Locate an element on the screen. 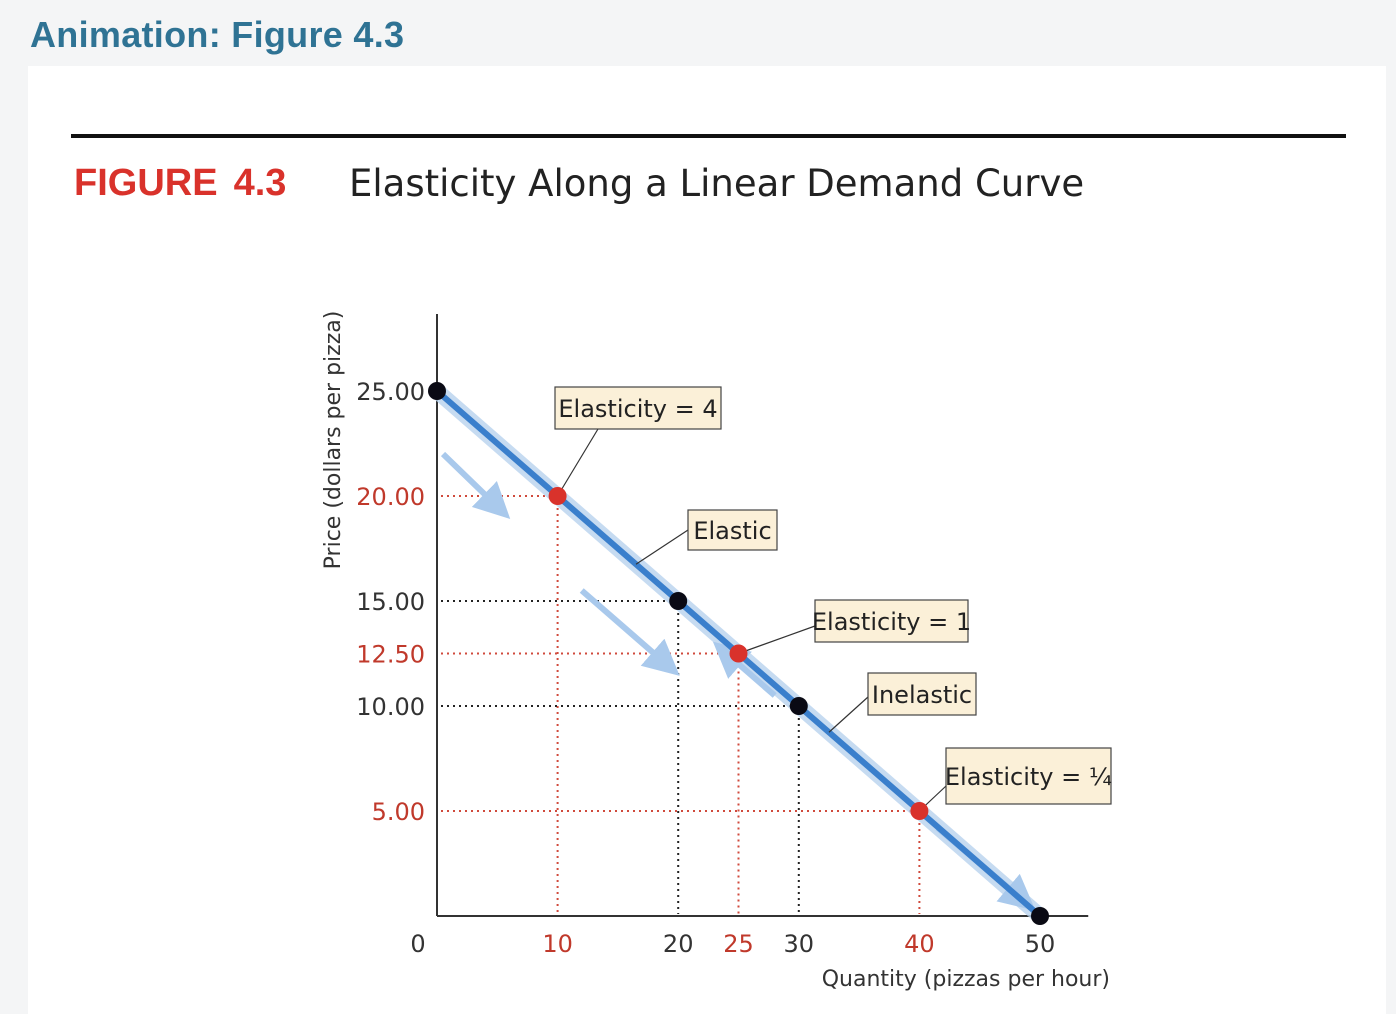 This screenshot has width=1396, height=1014. y-tick-label-5: 5.00 is located at coordinates (398, 812).